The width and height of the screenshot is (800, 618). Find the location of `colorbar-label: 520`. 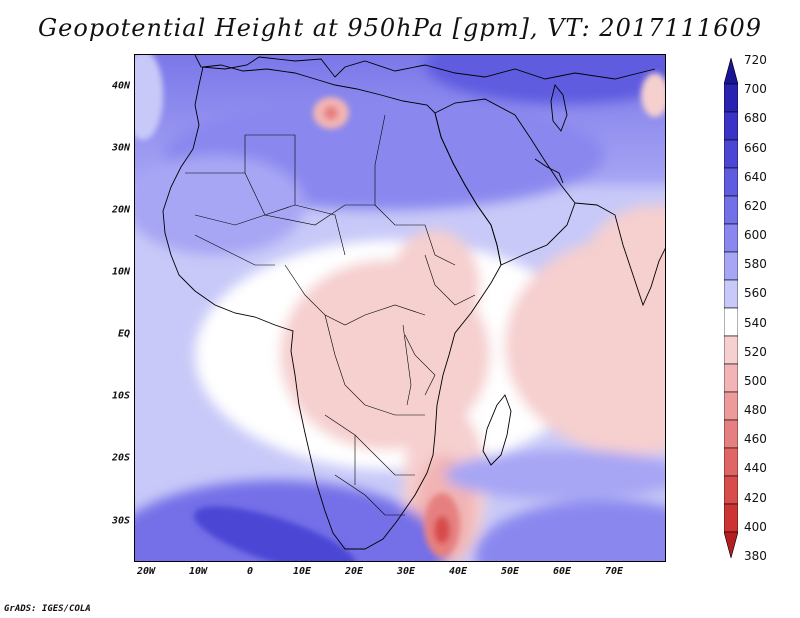

colorbar-label: 520 is located at coordinates (755, 351).